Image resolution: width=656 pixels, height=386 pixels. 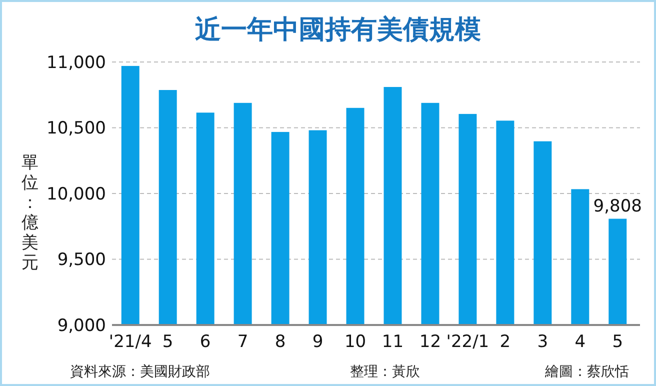 I want to click on data-label: 9,808, so click(x=617, y=206).